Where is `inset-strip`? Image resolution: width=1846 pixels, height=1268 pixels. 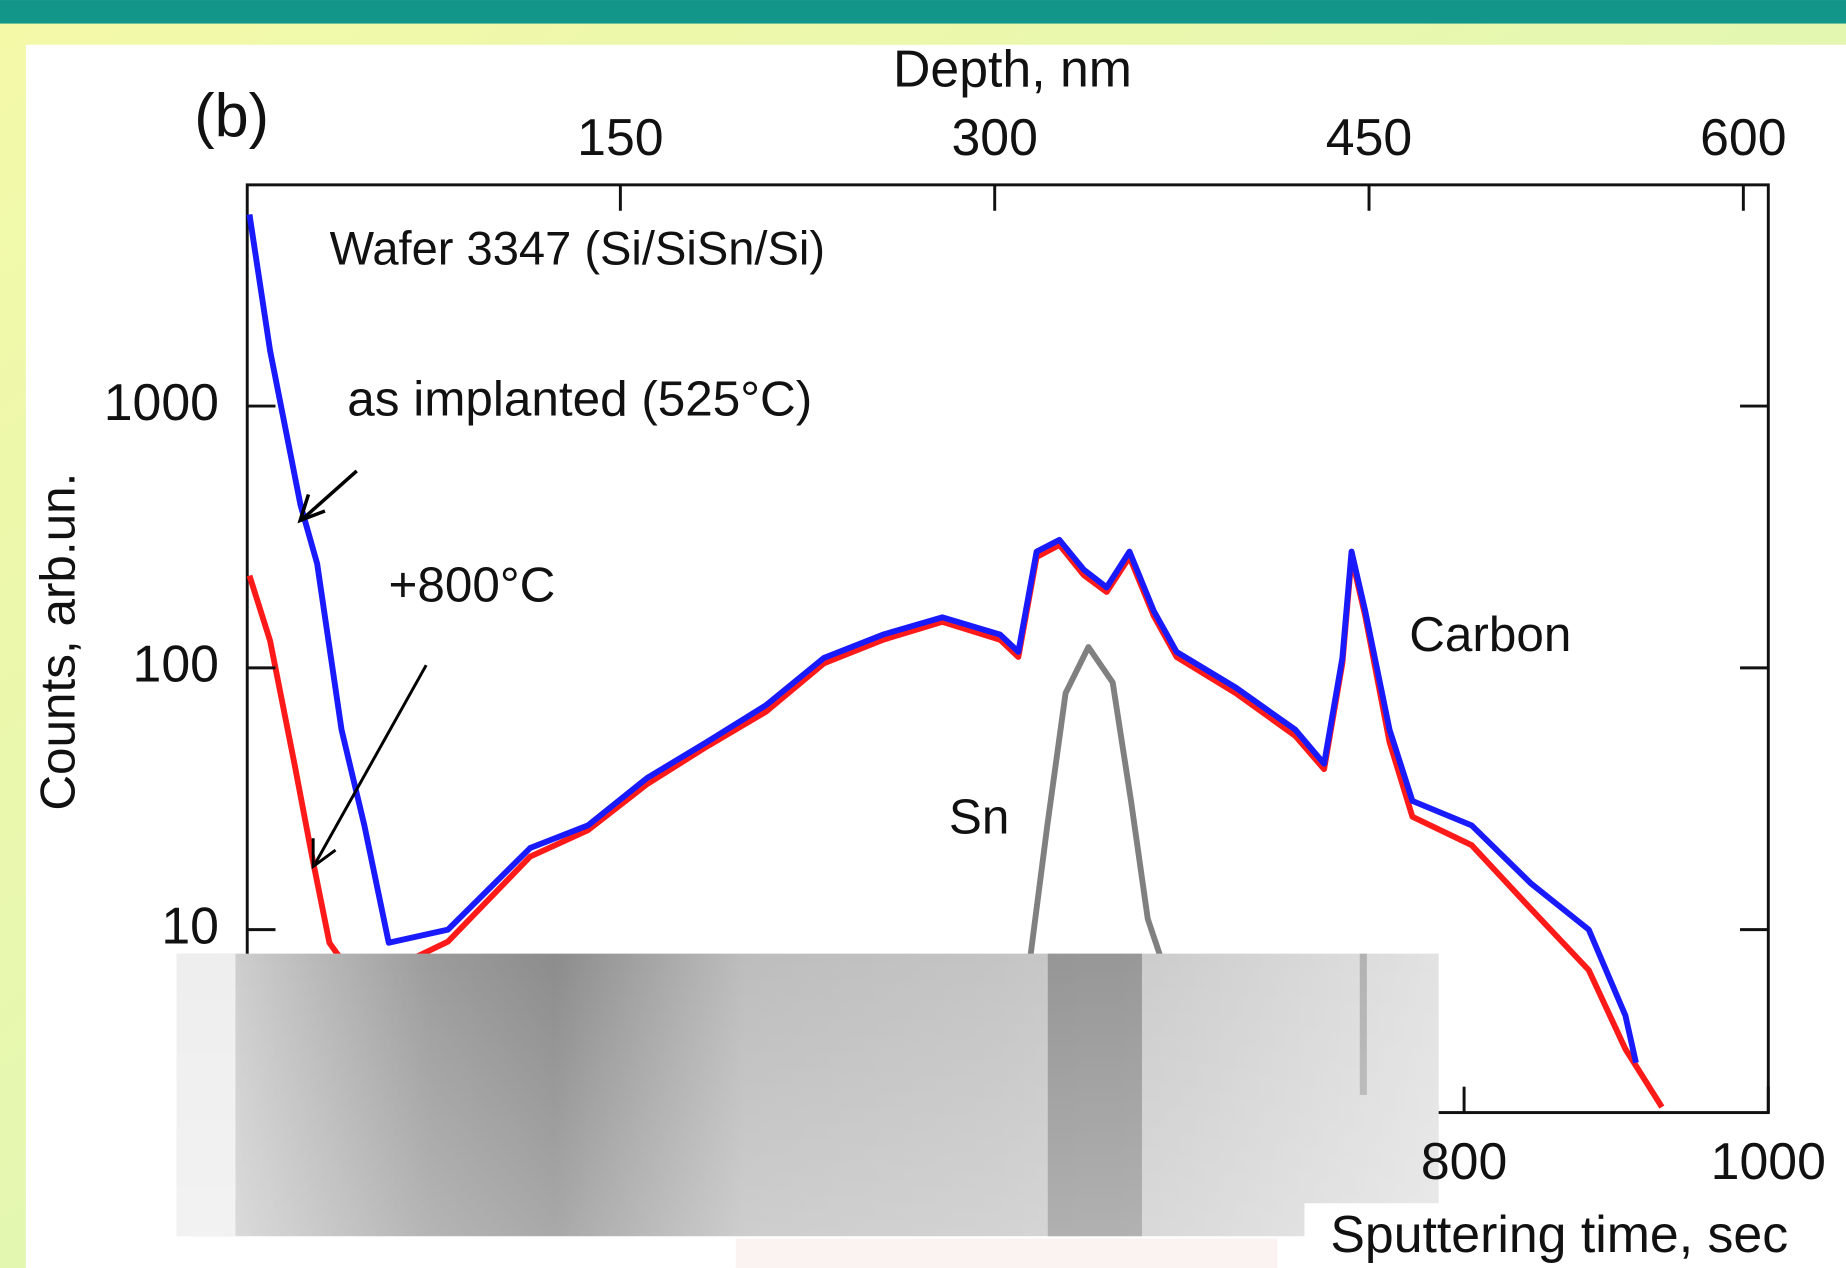 inset-strip is located at coordinates (1006, 1253).